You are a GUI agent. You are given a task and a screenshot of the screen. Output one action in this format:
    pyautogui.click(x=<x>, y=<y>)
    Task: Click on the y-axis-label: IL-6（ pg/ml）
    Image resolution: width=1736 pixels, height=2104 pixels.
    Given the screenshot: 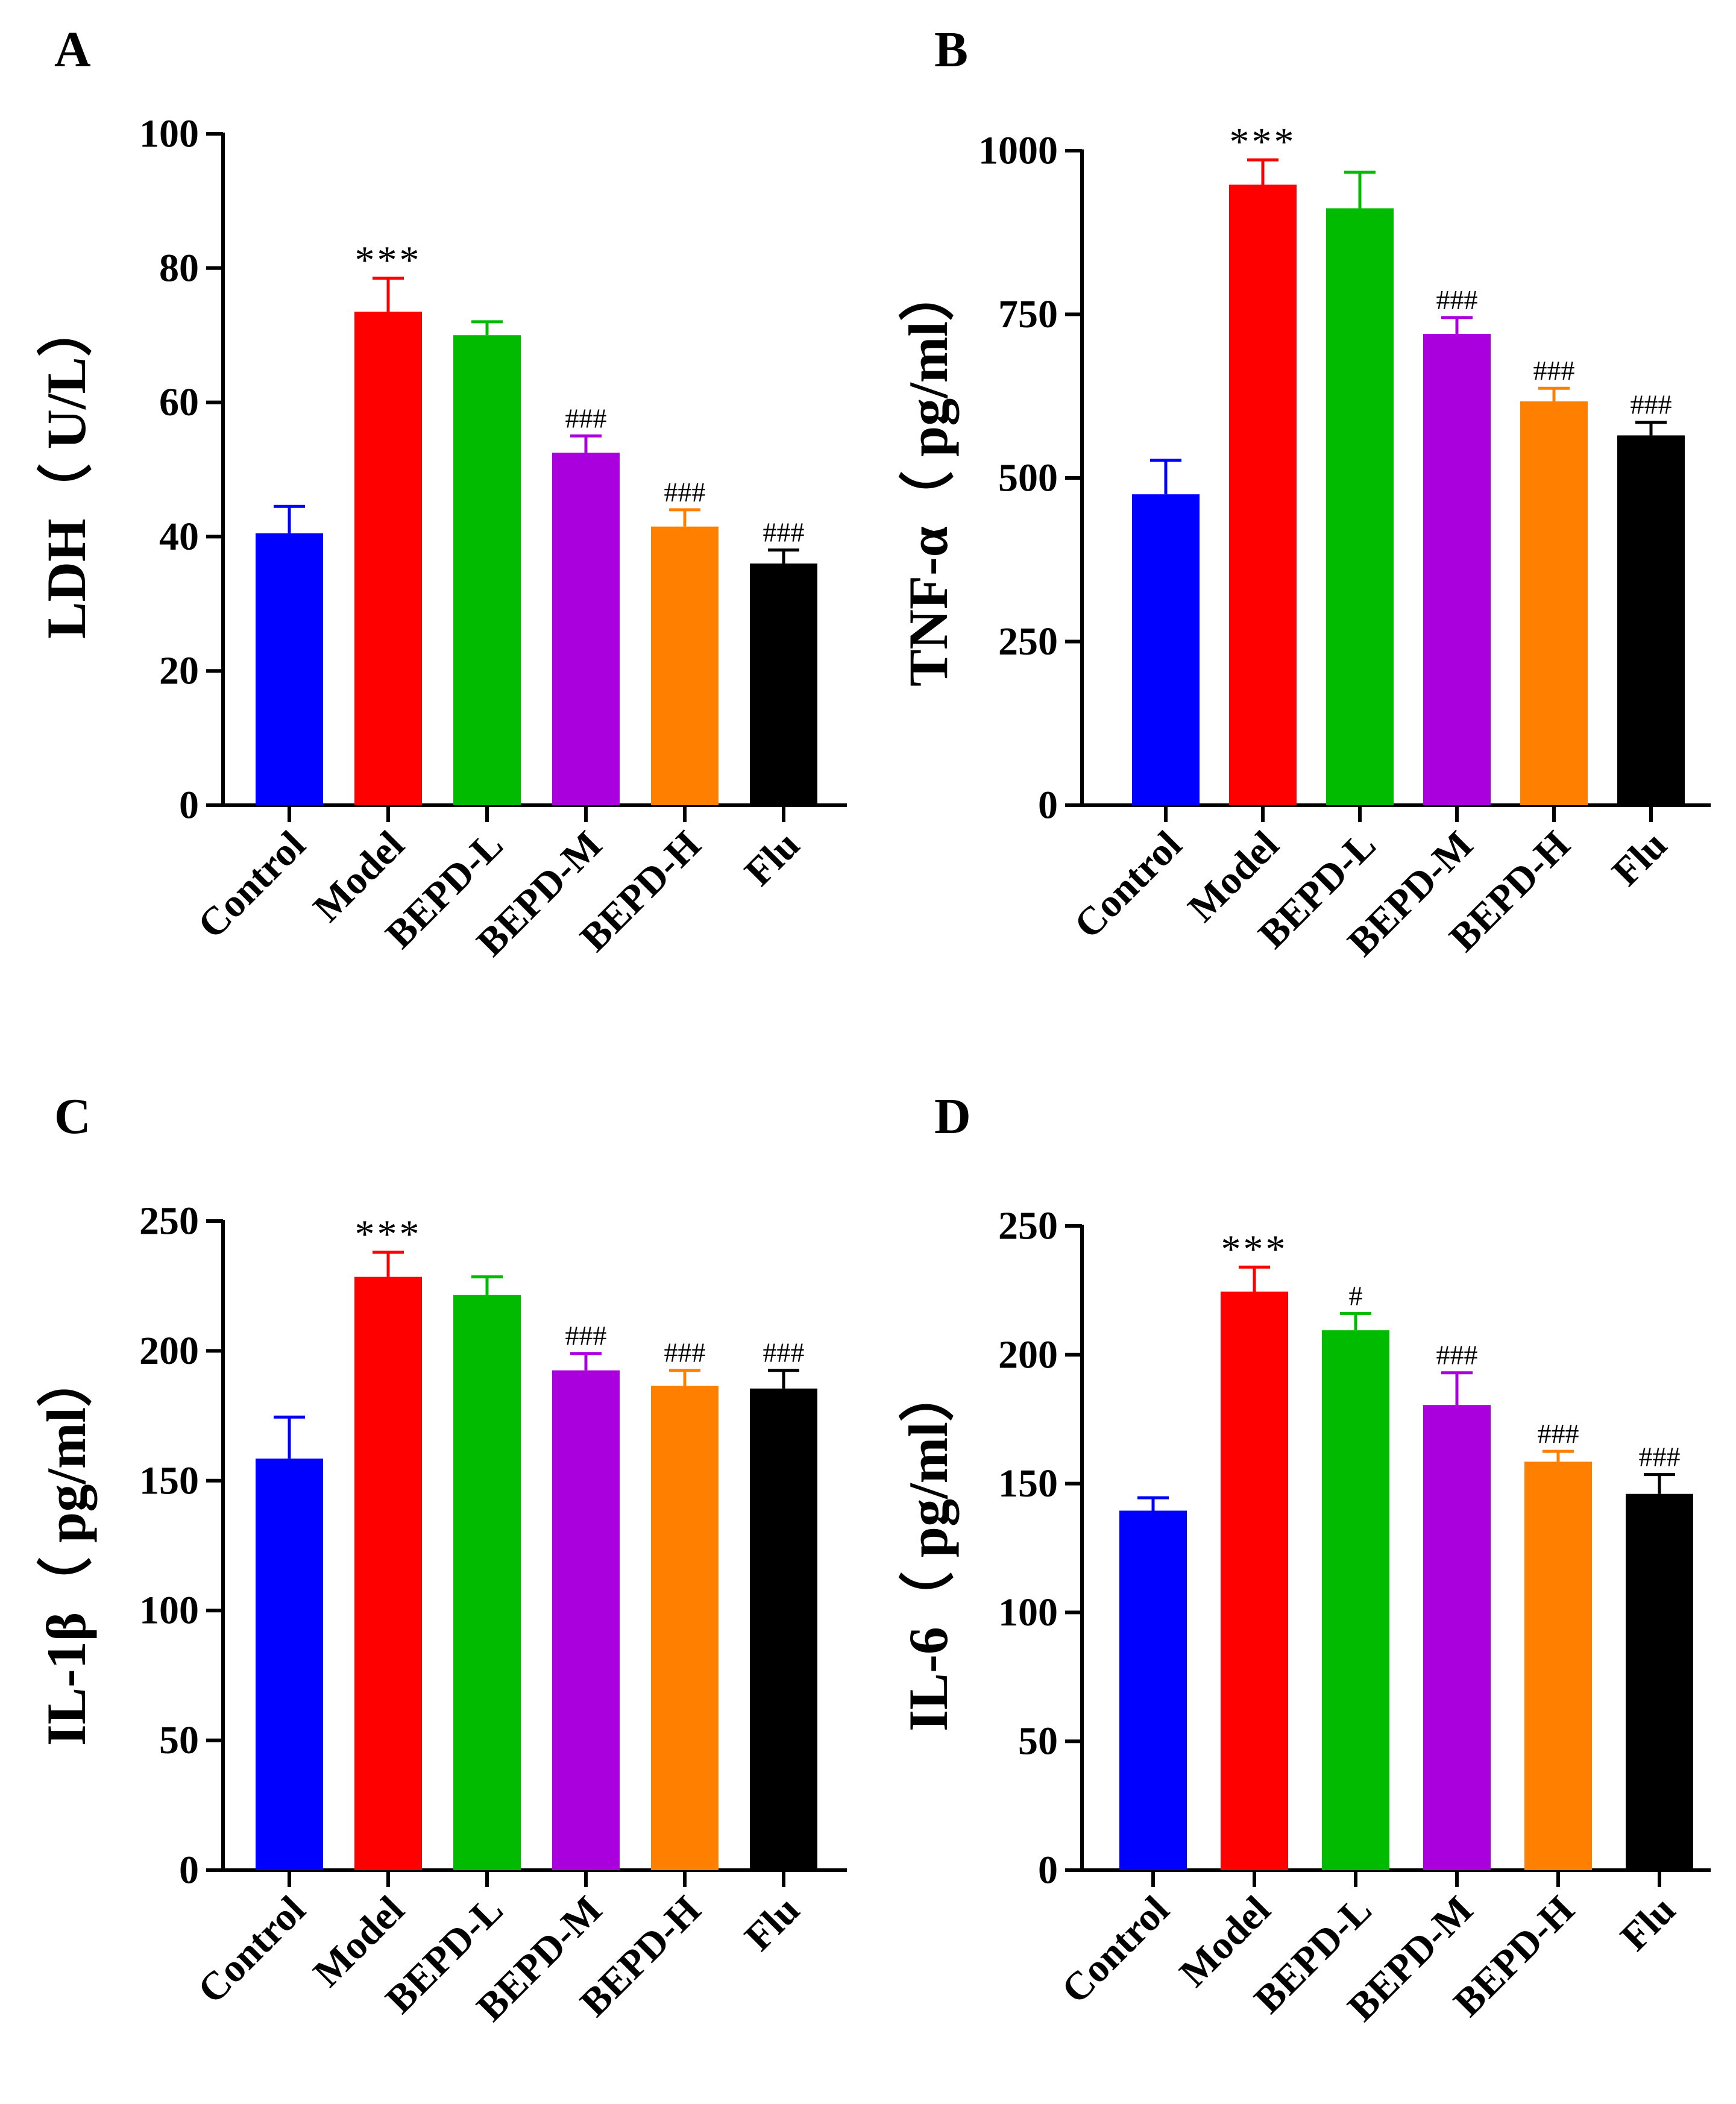 What is the action you would take?
    pyautogui.click(x=928, y=1549)
    